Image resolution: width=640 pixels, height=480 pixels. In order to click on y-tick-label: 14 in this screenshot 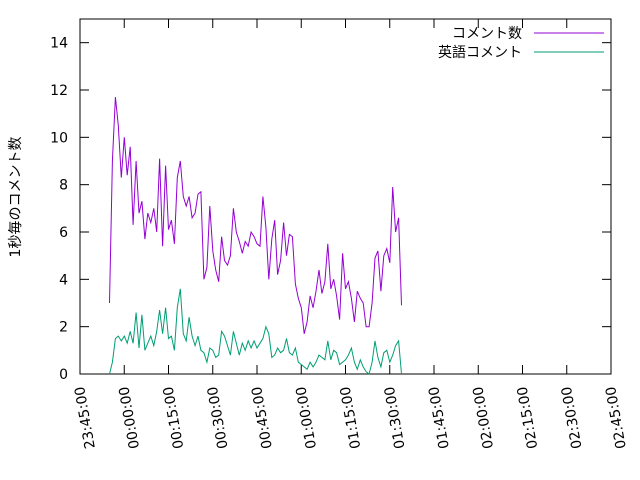, I will do `click(59, 44)`.